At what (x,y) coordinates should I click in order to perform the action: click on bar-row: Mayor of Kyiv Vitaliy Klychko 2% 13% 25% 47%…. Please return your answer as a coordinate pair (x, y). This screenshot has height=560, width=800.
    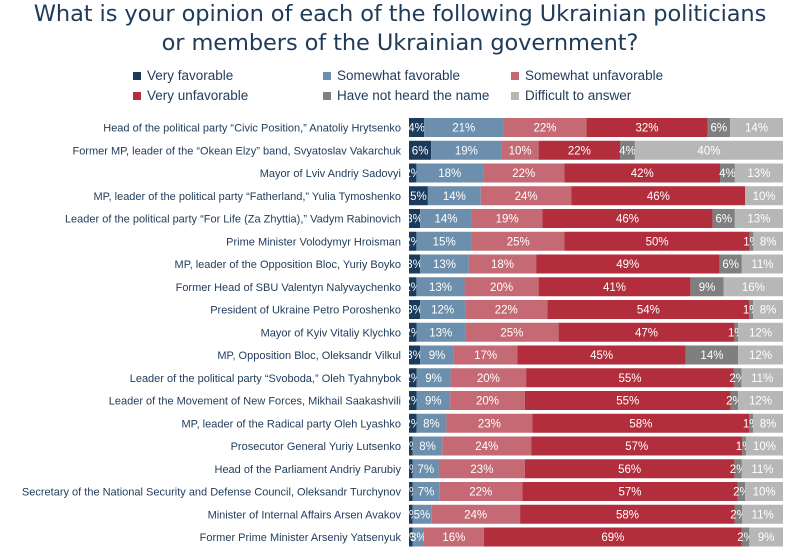
    Looking at the image, I should click on (522, 332).